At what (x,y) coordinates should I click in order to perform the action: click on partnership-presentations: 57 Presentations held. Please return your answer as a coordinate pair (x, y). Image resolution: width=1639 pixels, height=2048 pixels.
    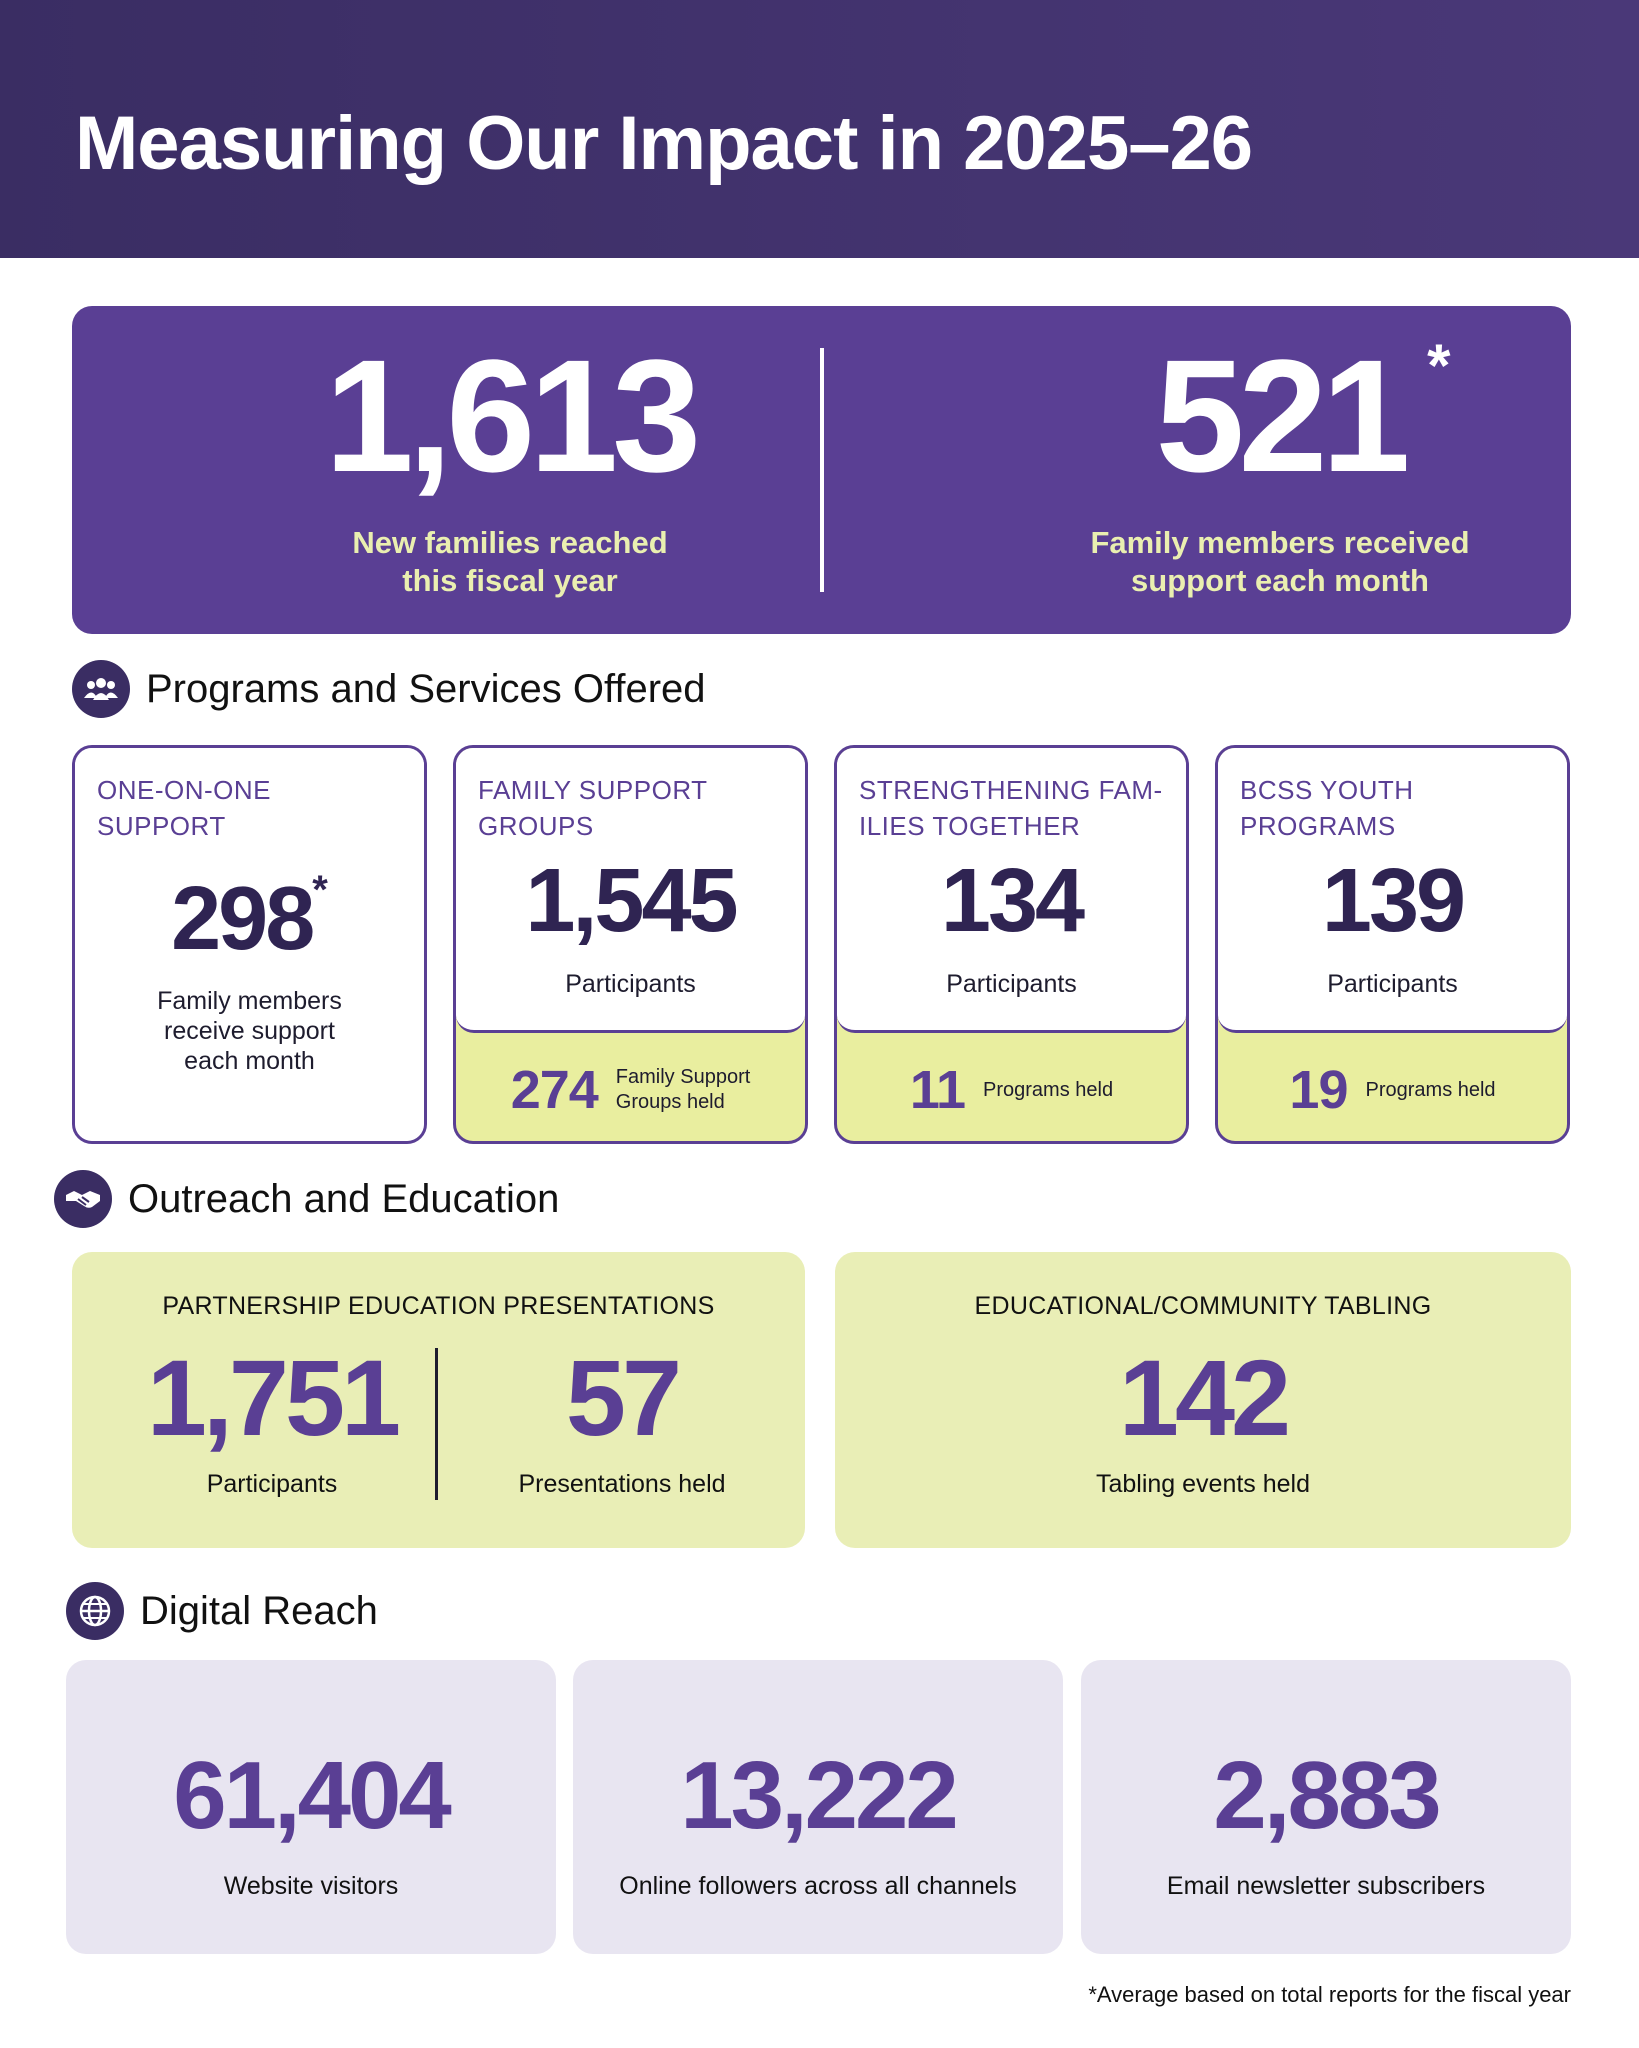
    Looking at the image, I should click on (622, 1421).